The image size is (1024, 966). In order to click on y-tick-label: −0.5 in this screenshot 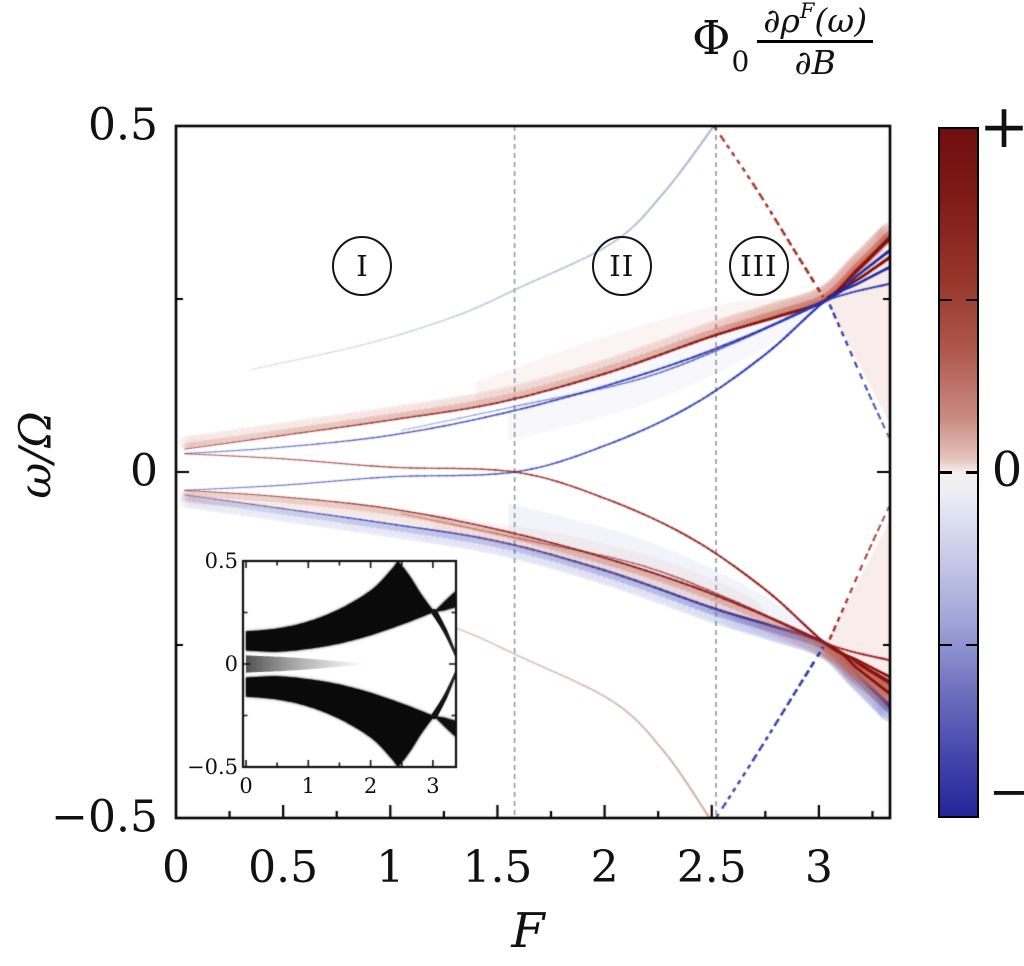, I will do `click(104, 817)`.